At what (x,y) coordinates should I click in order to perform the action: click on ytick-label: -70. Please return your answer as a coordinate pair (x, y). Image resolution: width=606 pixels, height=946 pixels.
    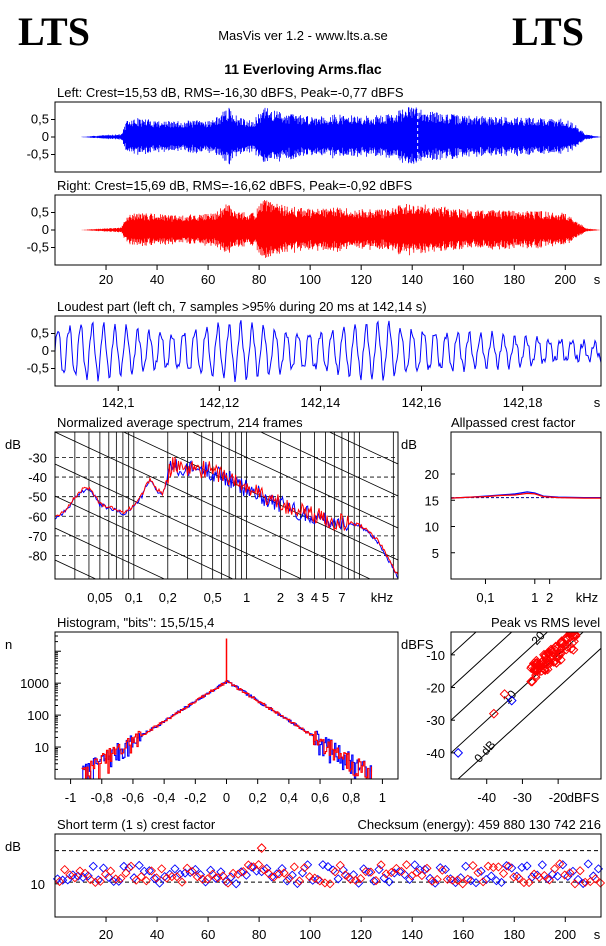
    Looking at the image, I should click on (37, 536).